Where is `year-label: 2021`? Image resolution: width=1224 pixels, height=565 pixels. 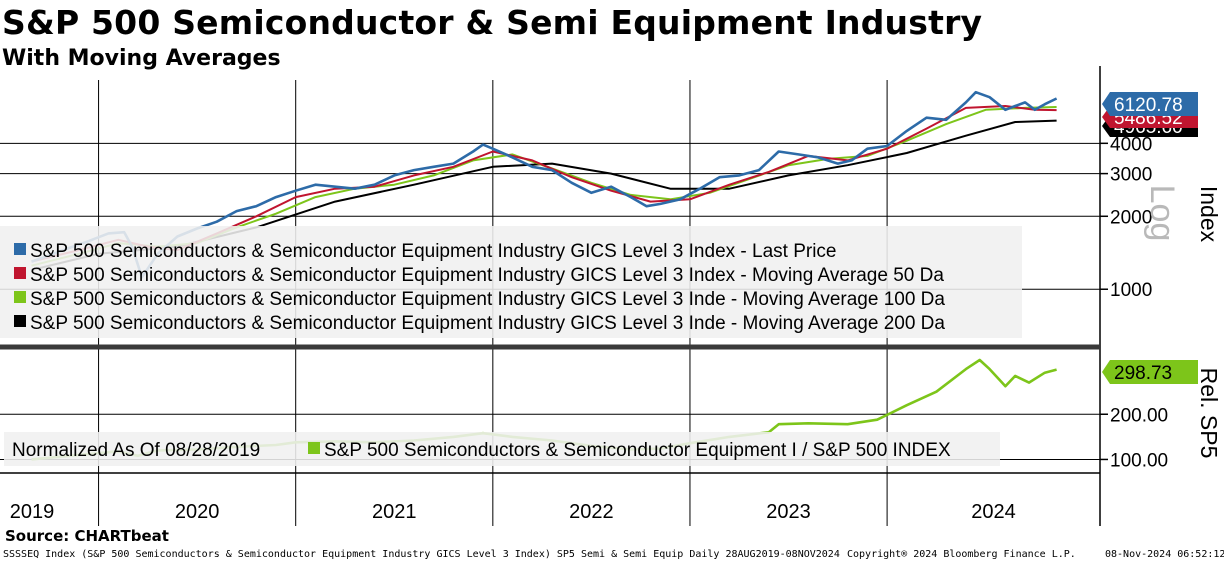 year-label: 2021 is located at coordinates (394, 512).